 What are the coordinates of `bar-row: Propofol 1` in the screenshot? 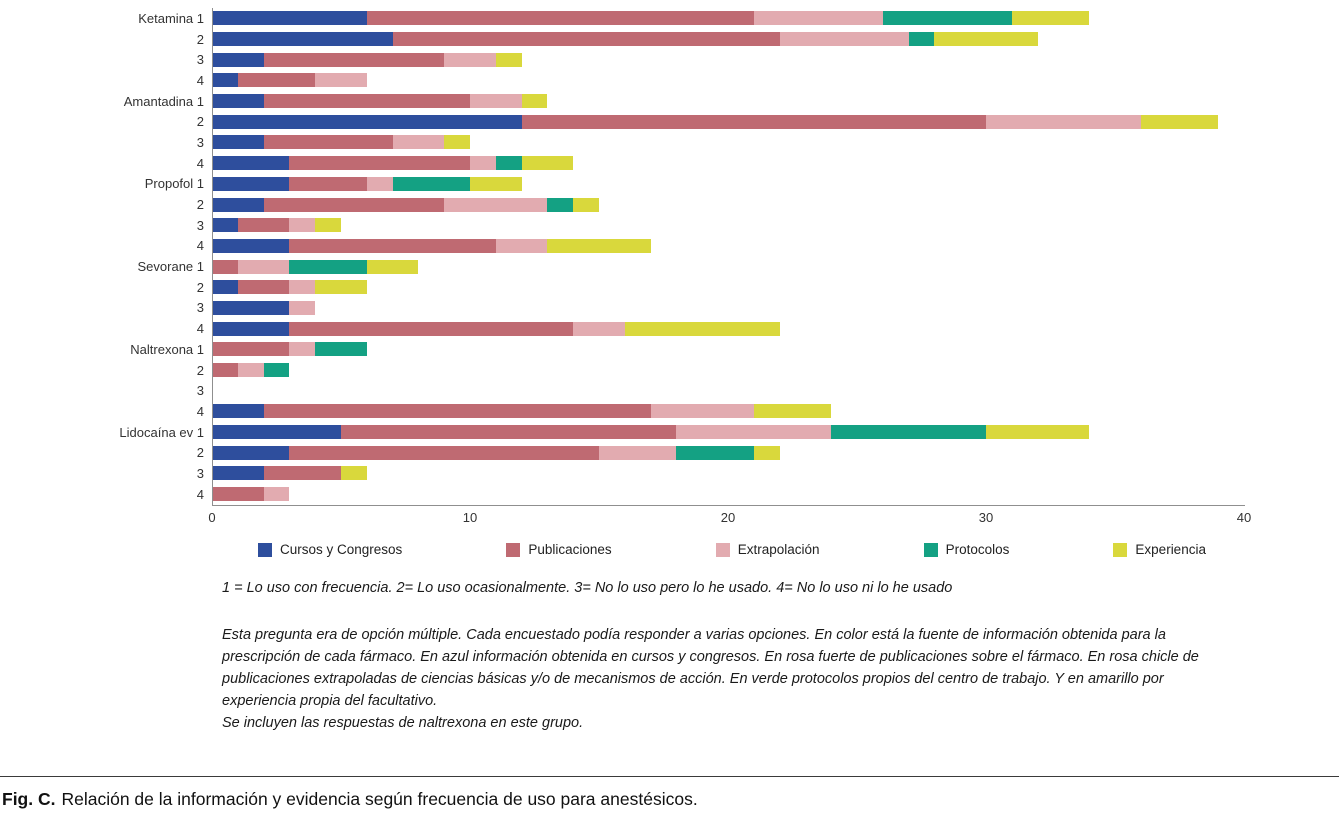 It's located at (622, 184).